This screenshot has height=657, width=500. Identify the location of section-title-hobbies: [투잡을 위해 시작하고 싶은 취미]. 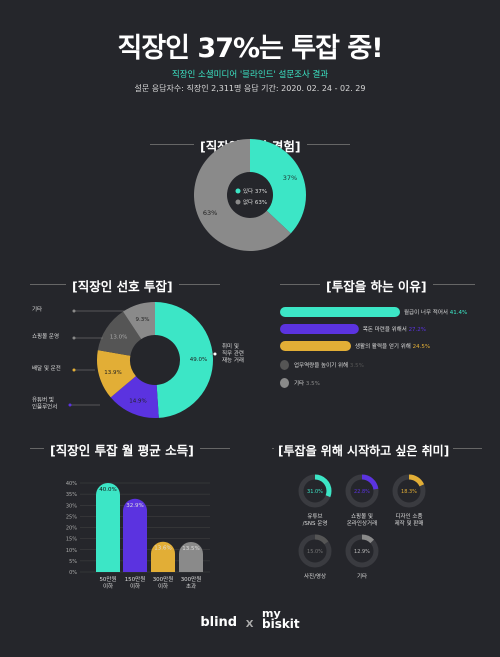
(364, 450).